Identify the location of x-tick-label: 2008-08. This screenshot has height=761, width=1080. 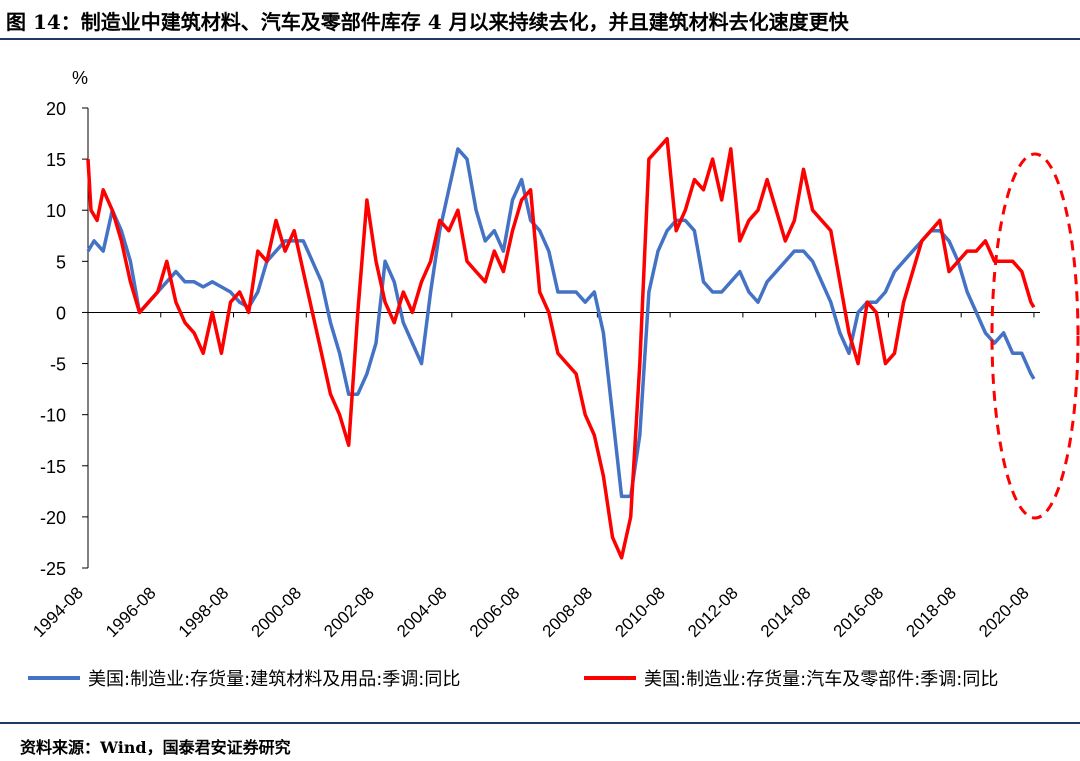
(568, 612).